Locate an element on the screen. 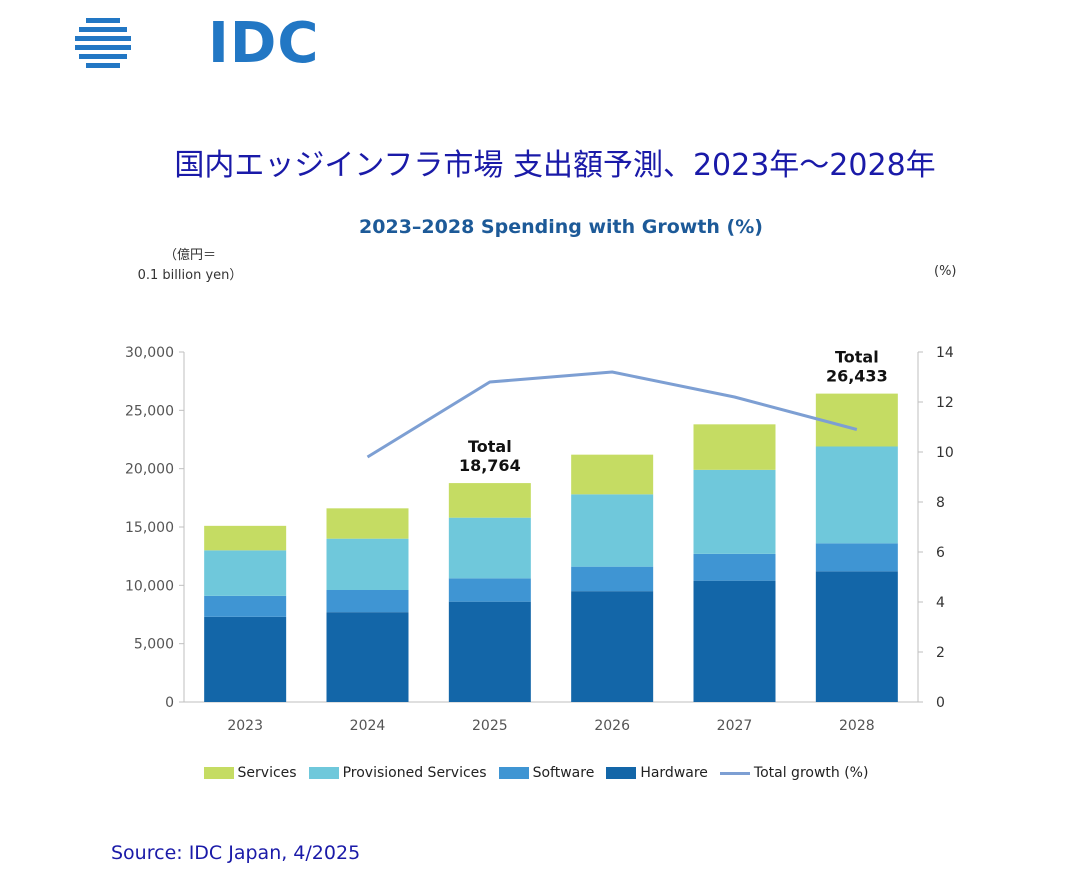 The height and width of the screenshot is (888, 1070). legend-label-total-growth: Total growth (%) is located at coordinates (811, 773).